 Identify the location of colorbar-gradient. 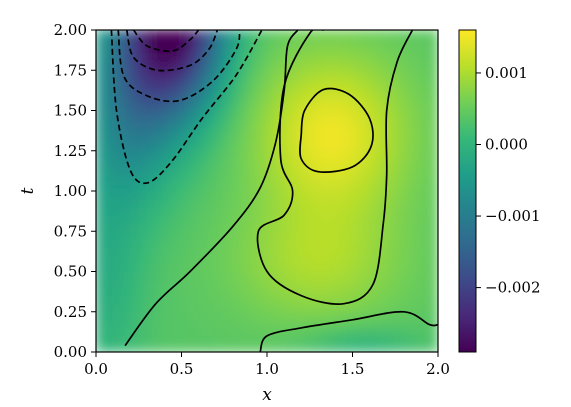
(467, 191).